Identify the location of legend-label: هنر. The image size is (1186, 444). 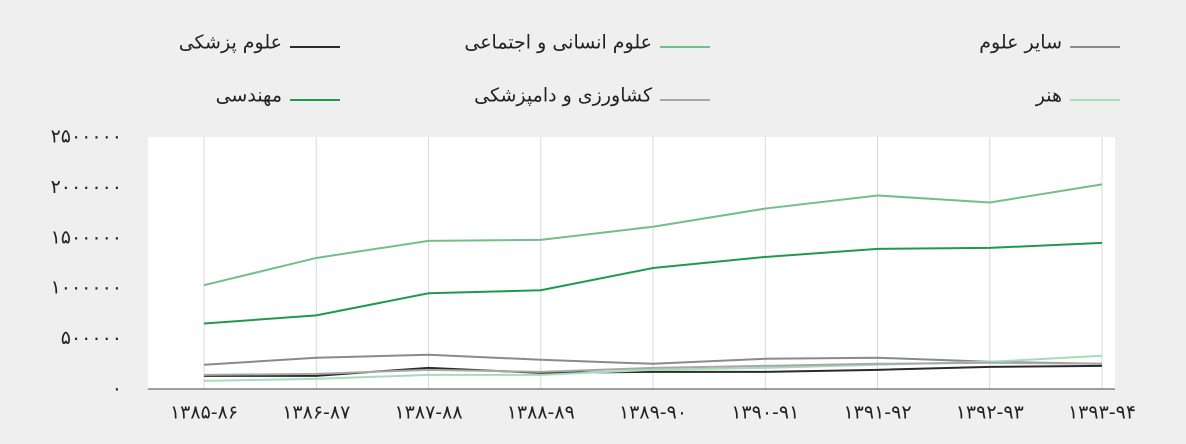
(1048, 96).